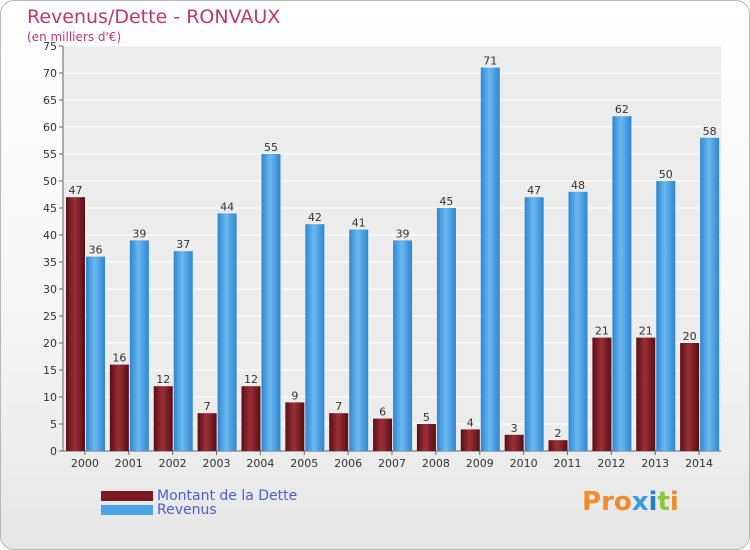  What do you see at coordinates (348, 463) in the screenshot?
I see `x-tick-label: 2006` at bounding box center [348, 463].